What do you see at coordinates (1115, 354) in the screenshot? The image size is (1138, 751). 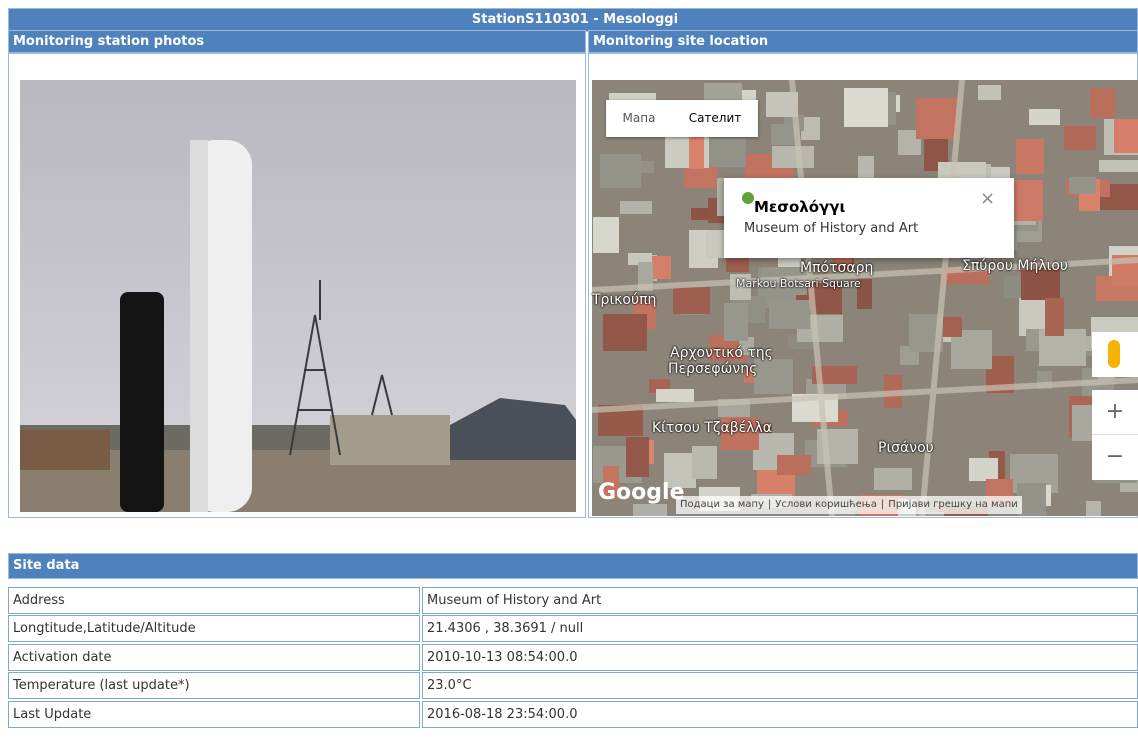 I see `street-view` at bounding box center [1115, 354].